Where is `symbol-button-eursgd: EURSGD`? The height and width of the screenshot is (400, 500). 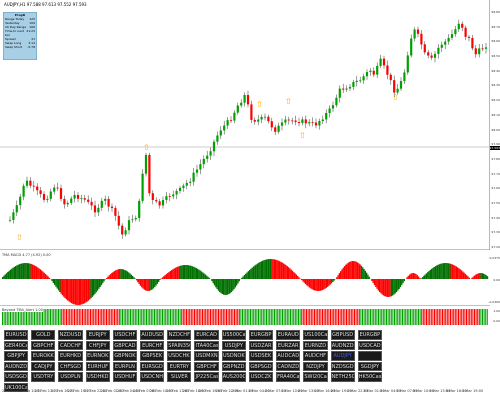
symbol-button-eursgd: EURSGD is located at coordinates (152, 366).